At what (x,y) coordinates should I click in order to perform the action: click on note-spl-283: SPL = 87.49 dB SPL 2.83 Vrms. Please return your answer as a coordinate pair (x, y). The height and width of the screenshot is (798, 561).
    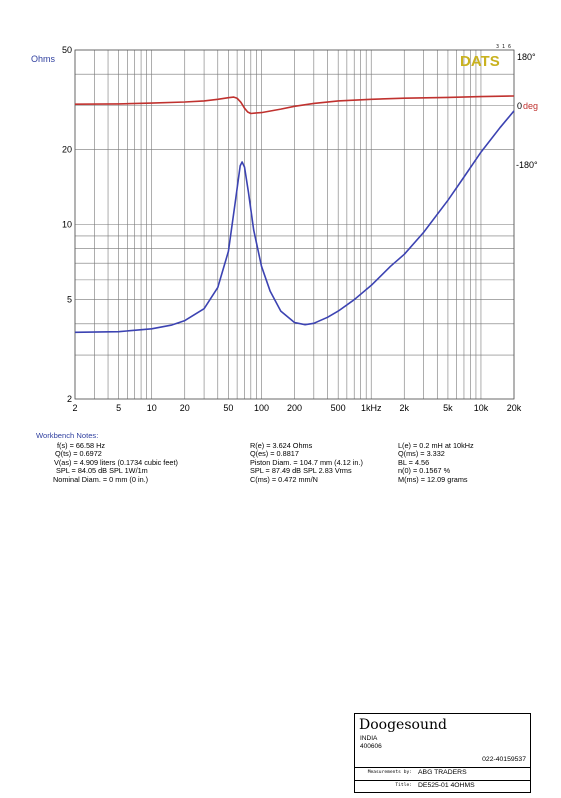
    Looking at the image, I should click on (301, 471).